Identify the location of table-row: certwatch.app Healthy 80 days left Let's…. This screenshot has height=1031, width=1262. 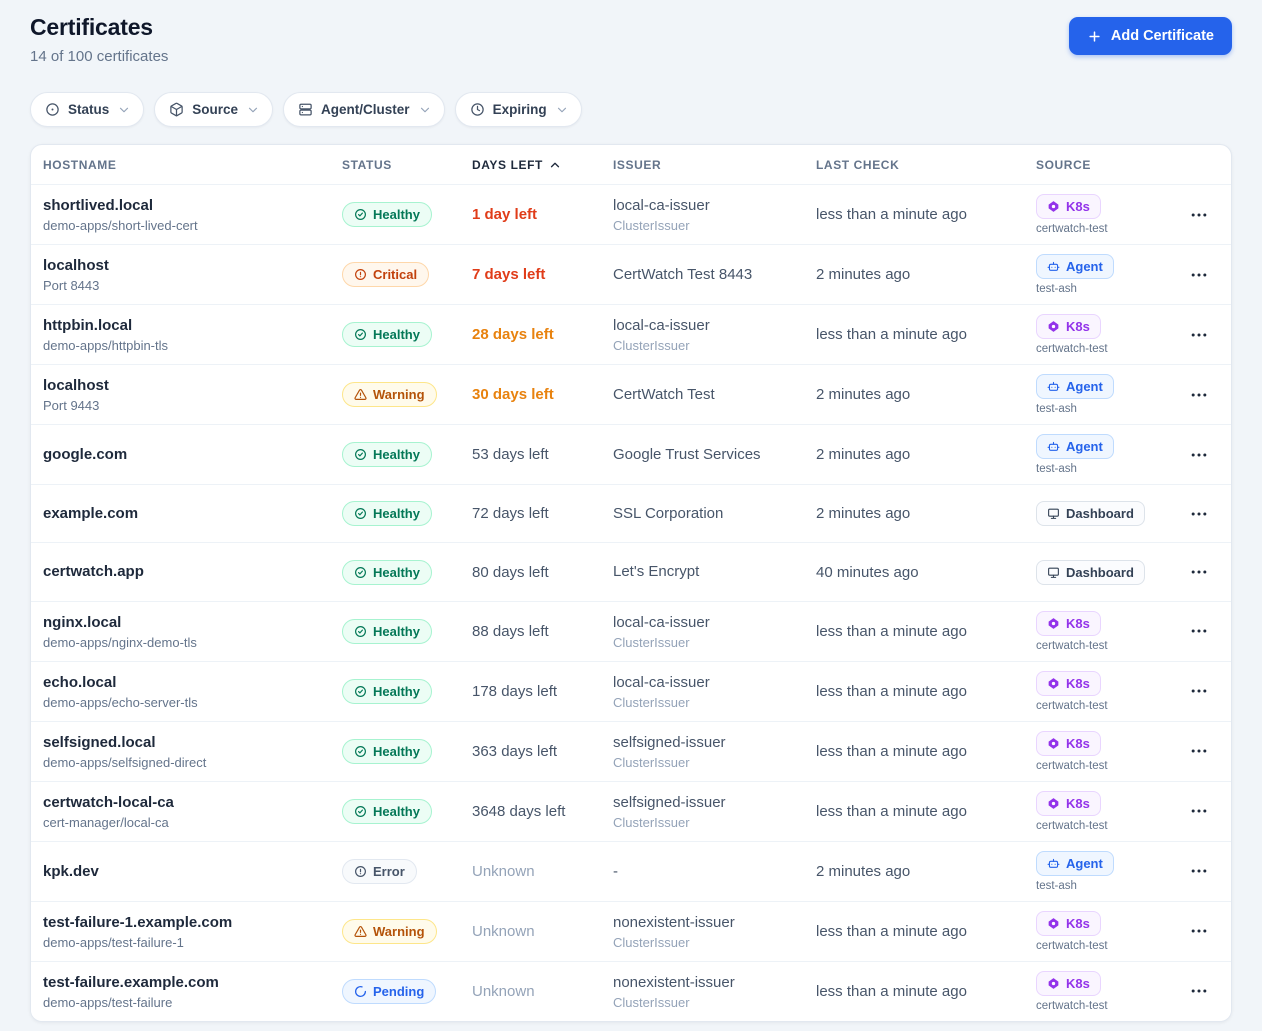
(631, 572).